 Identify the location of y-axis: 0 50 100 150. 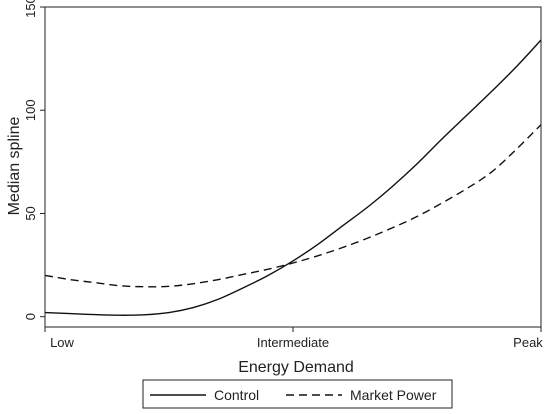
(34, 160).